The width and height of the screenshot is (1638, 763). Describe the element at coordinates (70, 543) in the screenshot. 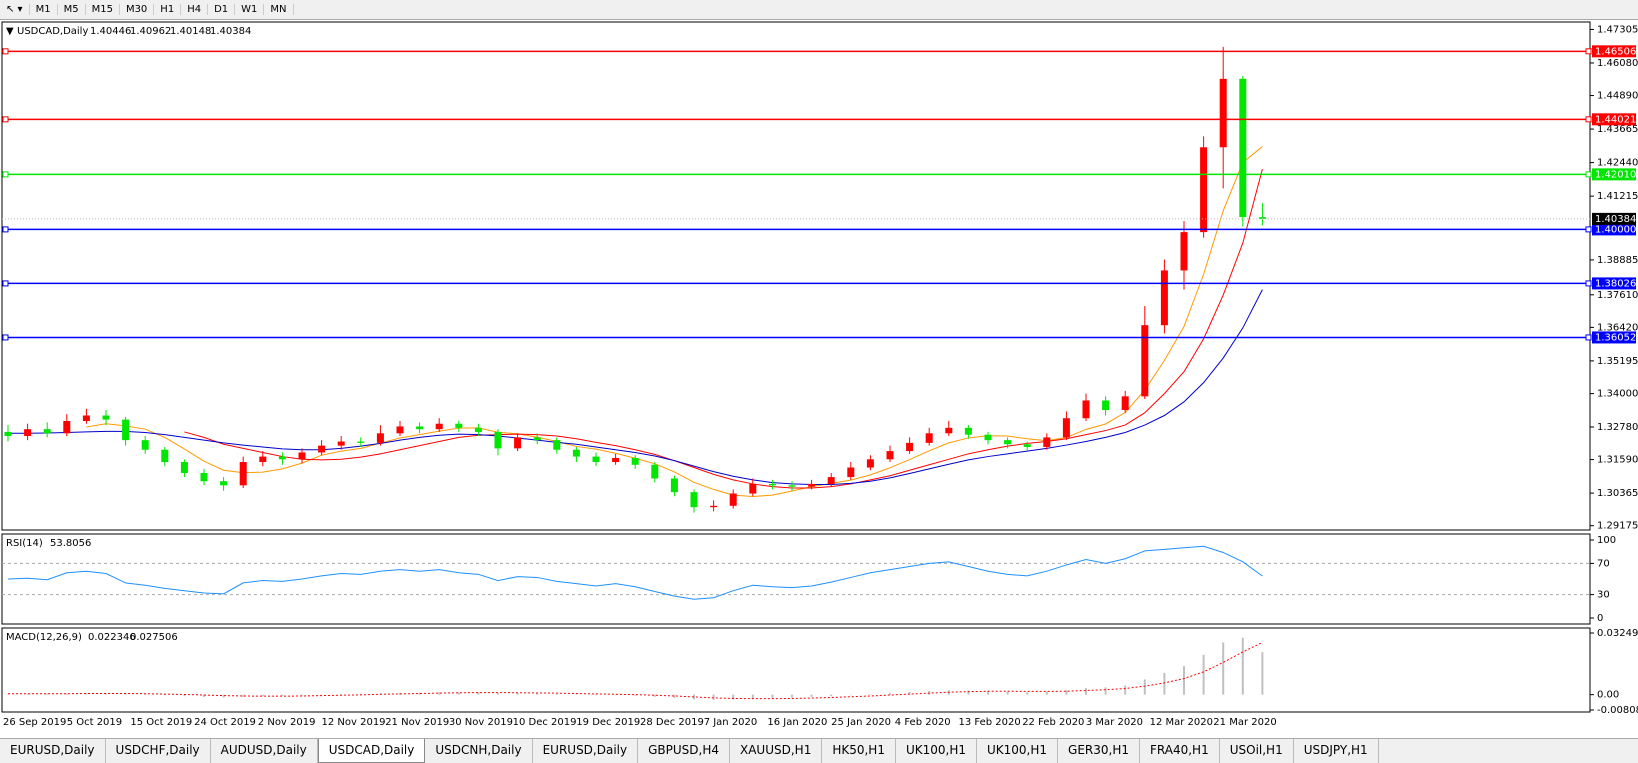

I see `rsi-value: 53.8056` at that location.